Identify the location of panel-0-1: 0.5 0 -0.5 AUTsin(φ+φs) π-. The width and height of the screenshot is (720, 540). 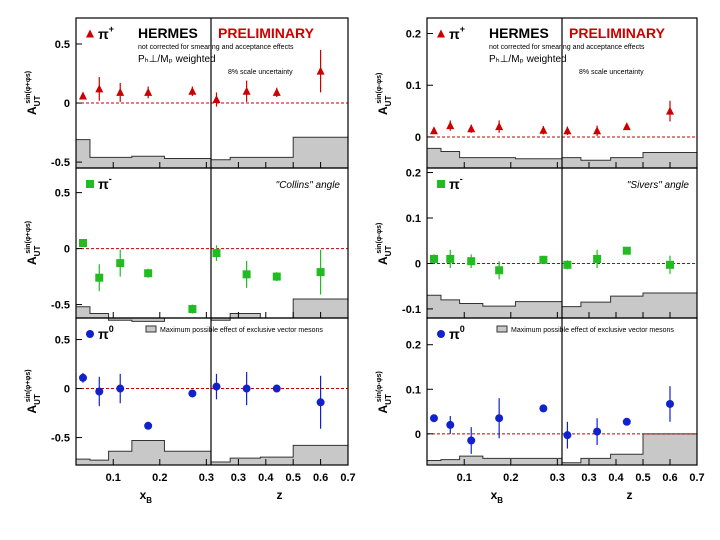
(187, 244).